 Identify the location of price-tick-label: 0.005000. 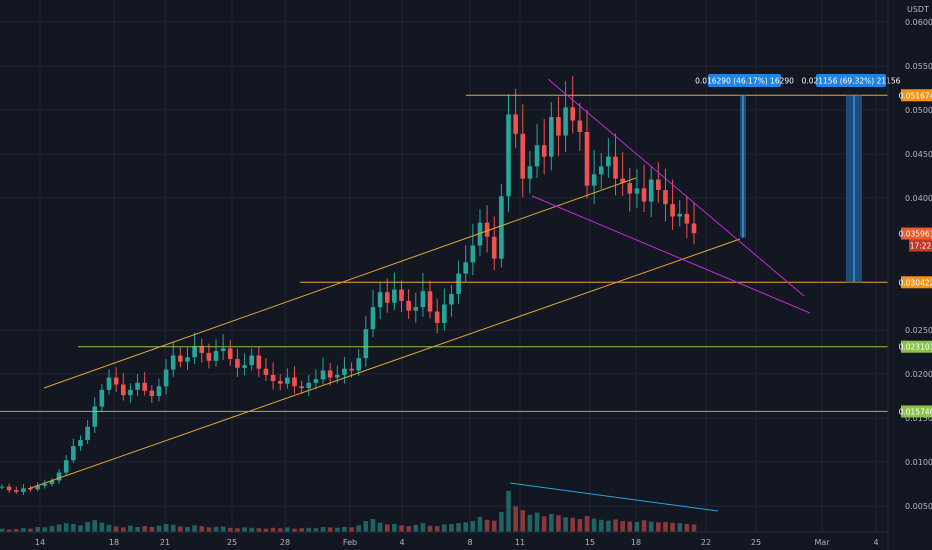
(918, 506).